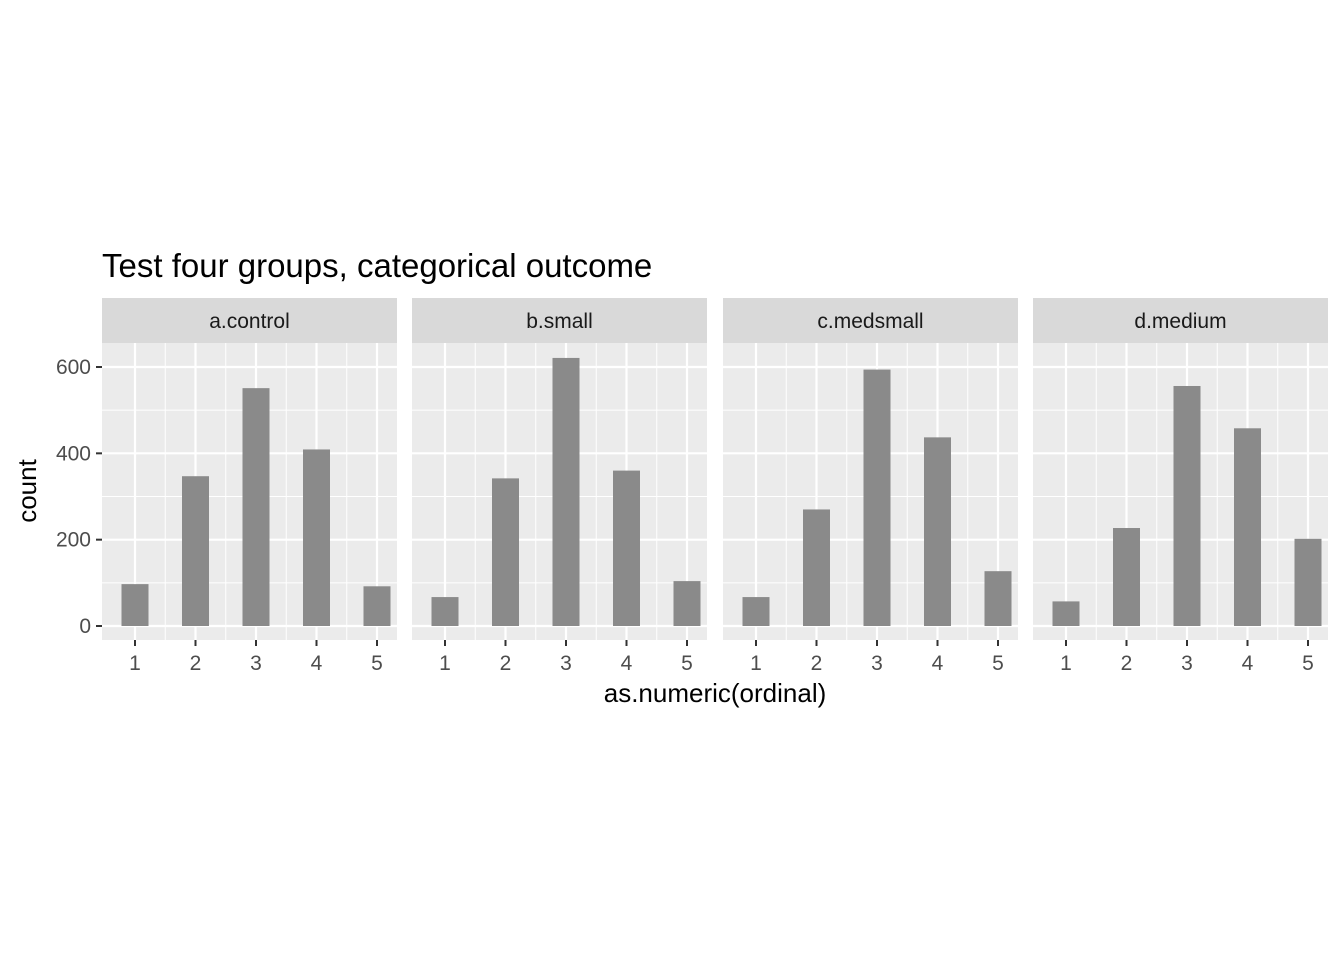 This screenshot has width=1344, height=960. What do you see at coordinates (715, 693) in the screenshot?
I see `x-axis-title: as.numeric(ordinal)` at bounding box center [715, 693].